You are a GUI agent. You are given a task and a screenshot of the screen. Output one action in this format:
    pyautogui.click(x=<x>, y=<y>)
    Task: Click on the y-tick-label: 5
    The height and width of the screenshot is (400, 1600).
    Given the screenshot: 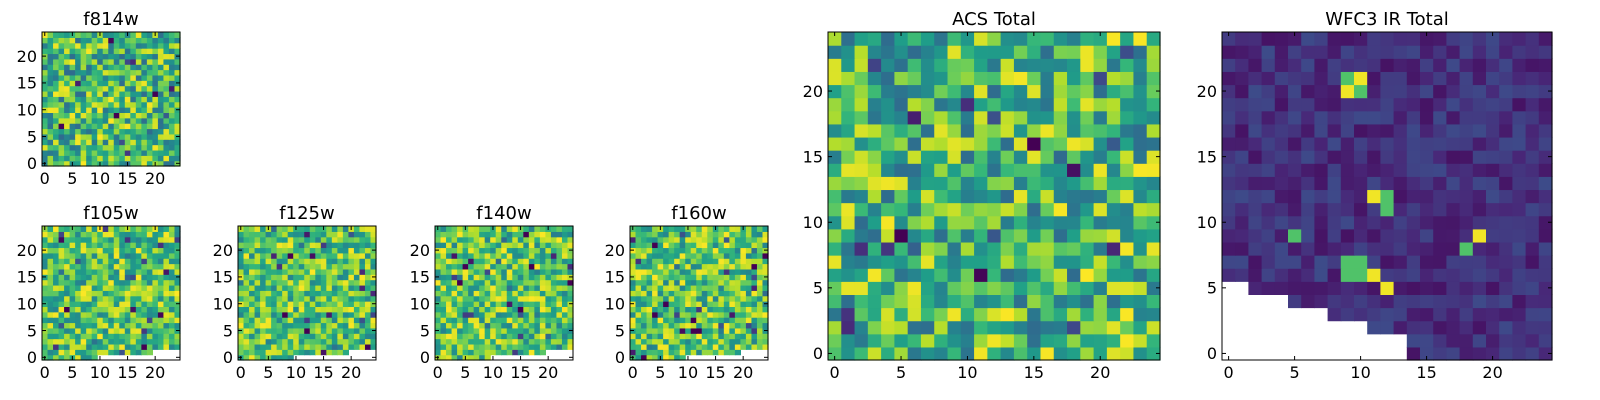 What is the action you would take?
    pyautogui.click(x=818, y=288)
    